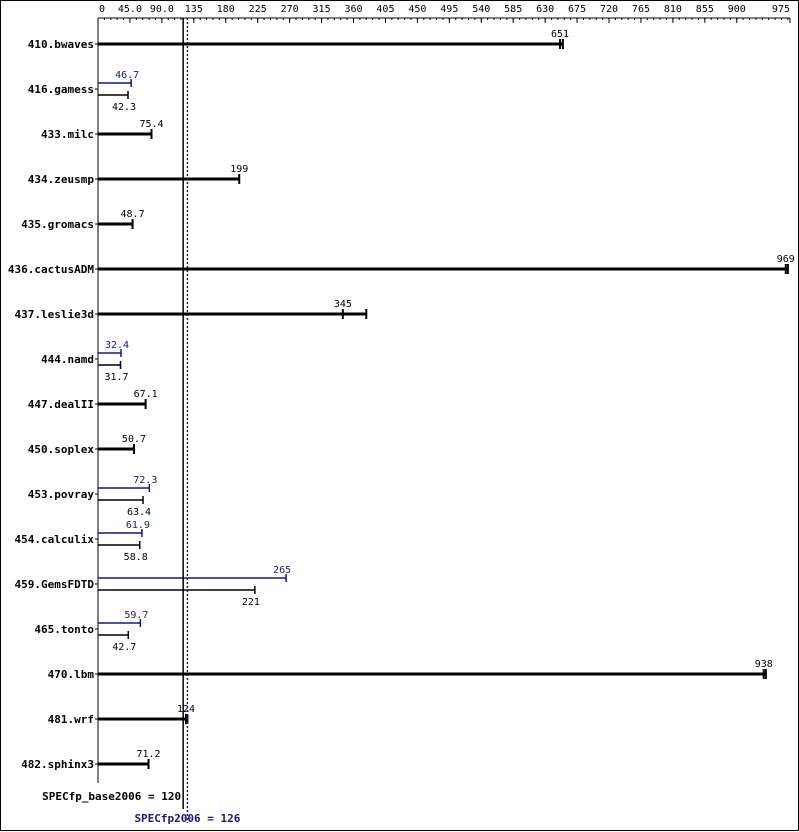 This screenshot has height=832, width=799. What do you see at coordinates (226, 9) in the screenshot?
I see `x-tick-label: 180` at bounding box center [226, 9].